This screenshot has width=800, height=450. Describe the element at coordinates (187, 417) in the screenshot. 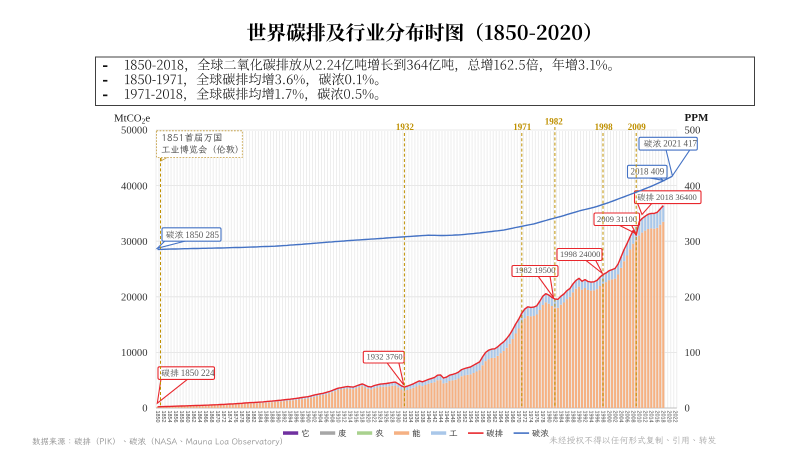

I see `svg-text: 1860` at that location.